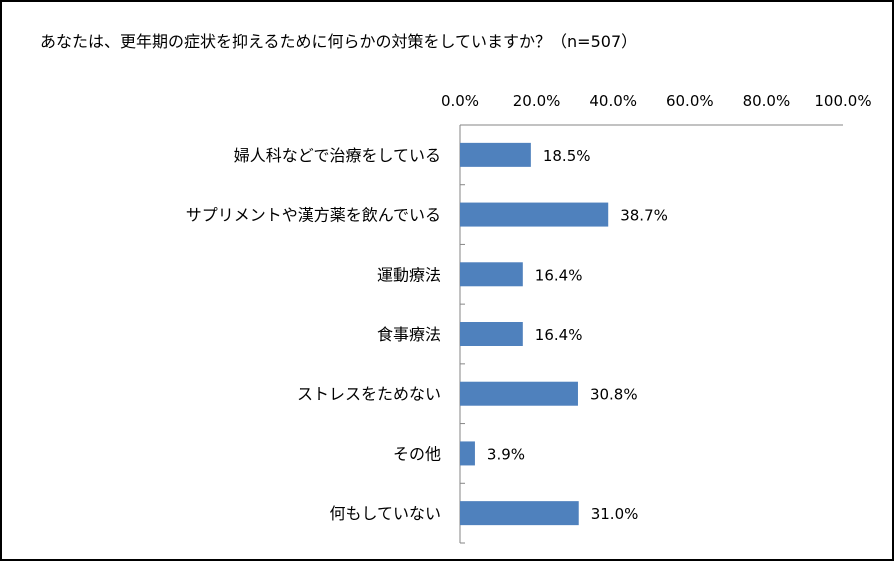 The height and width of the screenshot is (561, 894). Describe the element at coordinates (537, 101) in the screenshot. I see `x-tick-label: 20.0%` at that location.